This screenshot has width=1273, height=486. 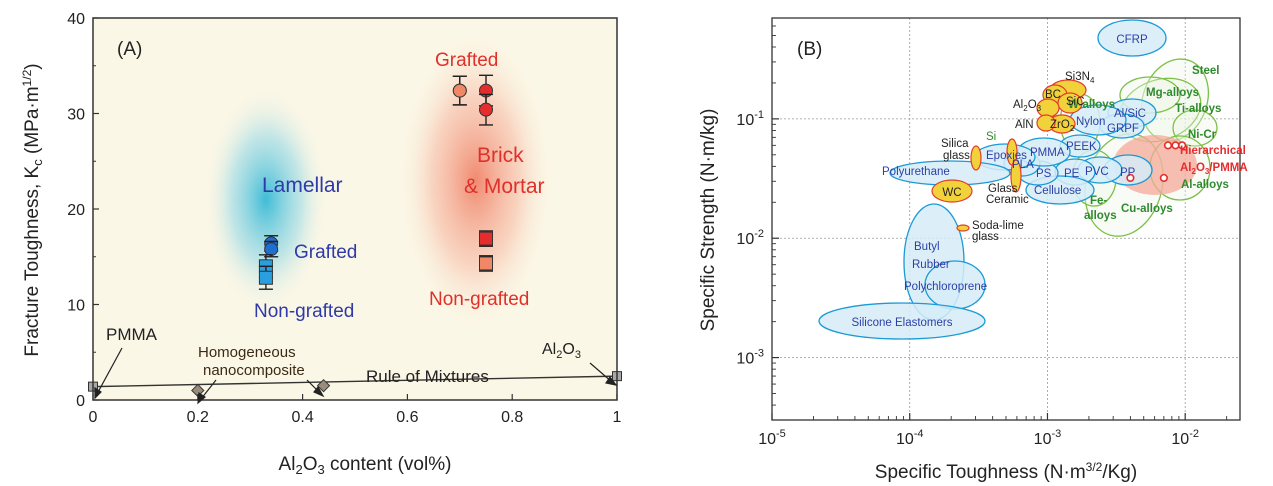 I want to click on nanocomposite-label: nanocomposite, so click(x=254, y=370).